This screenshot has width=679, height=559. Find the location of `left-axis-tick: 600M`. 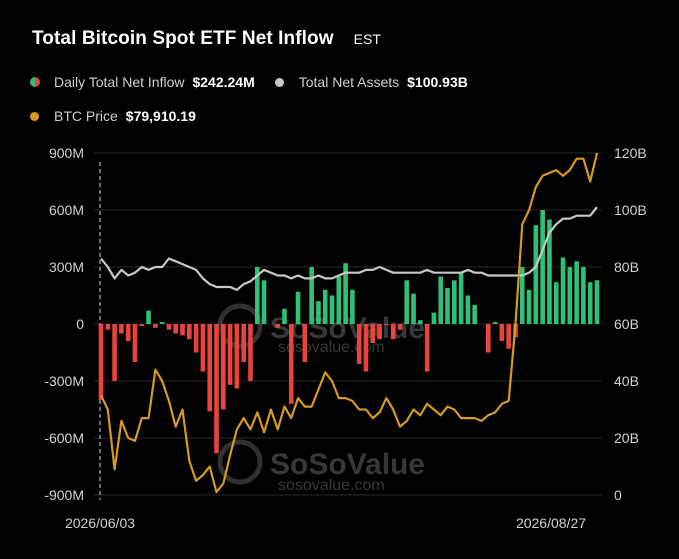

left-axis-tick: 600M is located at coordinates (66, 210).